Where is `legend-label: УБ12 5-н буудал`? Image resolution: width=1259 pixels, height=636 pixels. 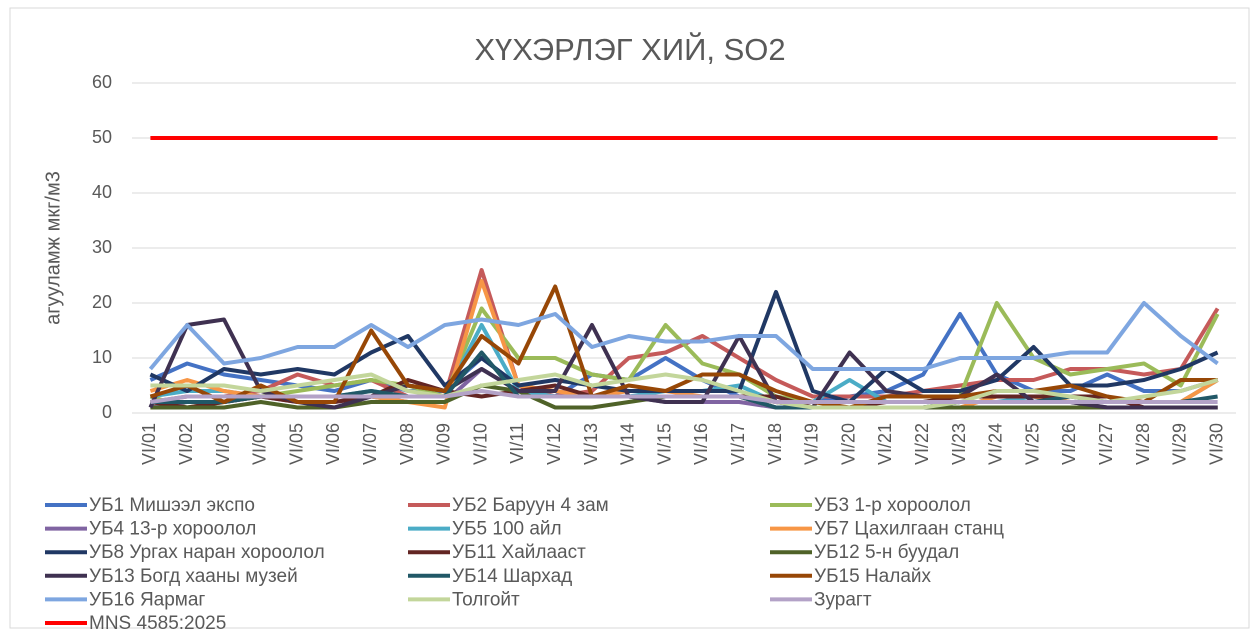 legend-label: УБ12 5-н буудал is located at coordinates (886, 552).